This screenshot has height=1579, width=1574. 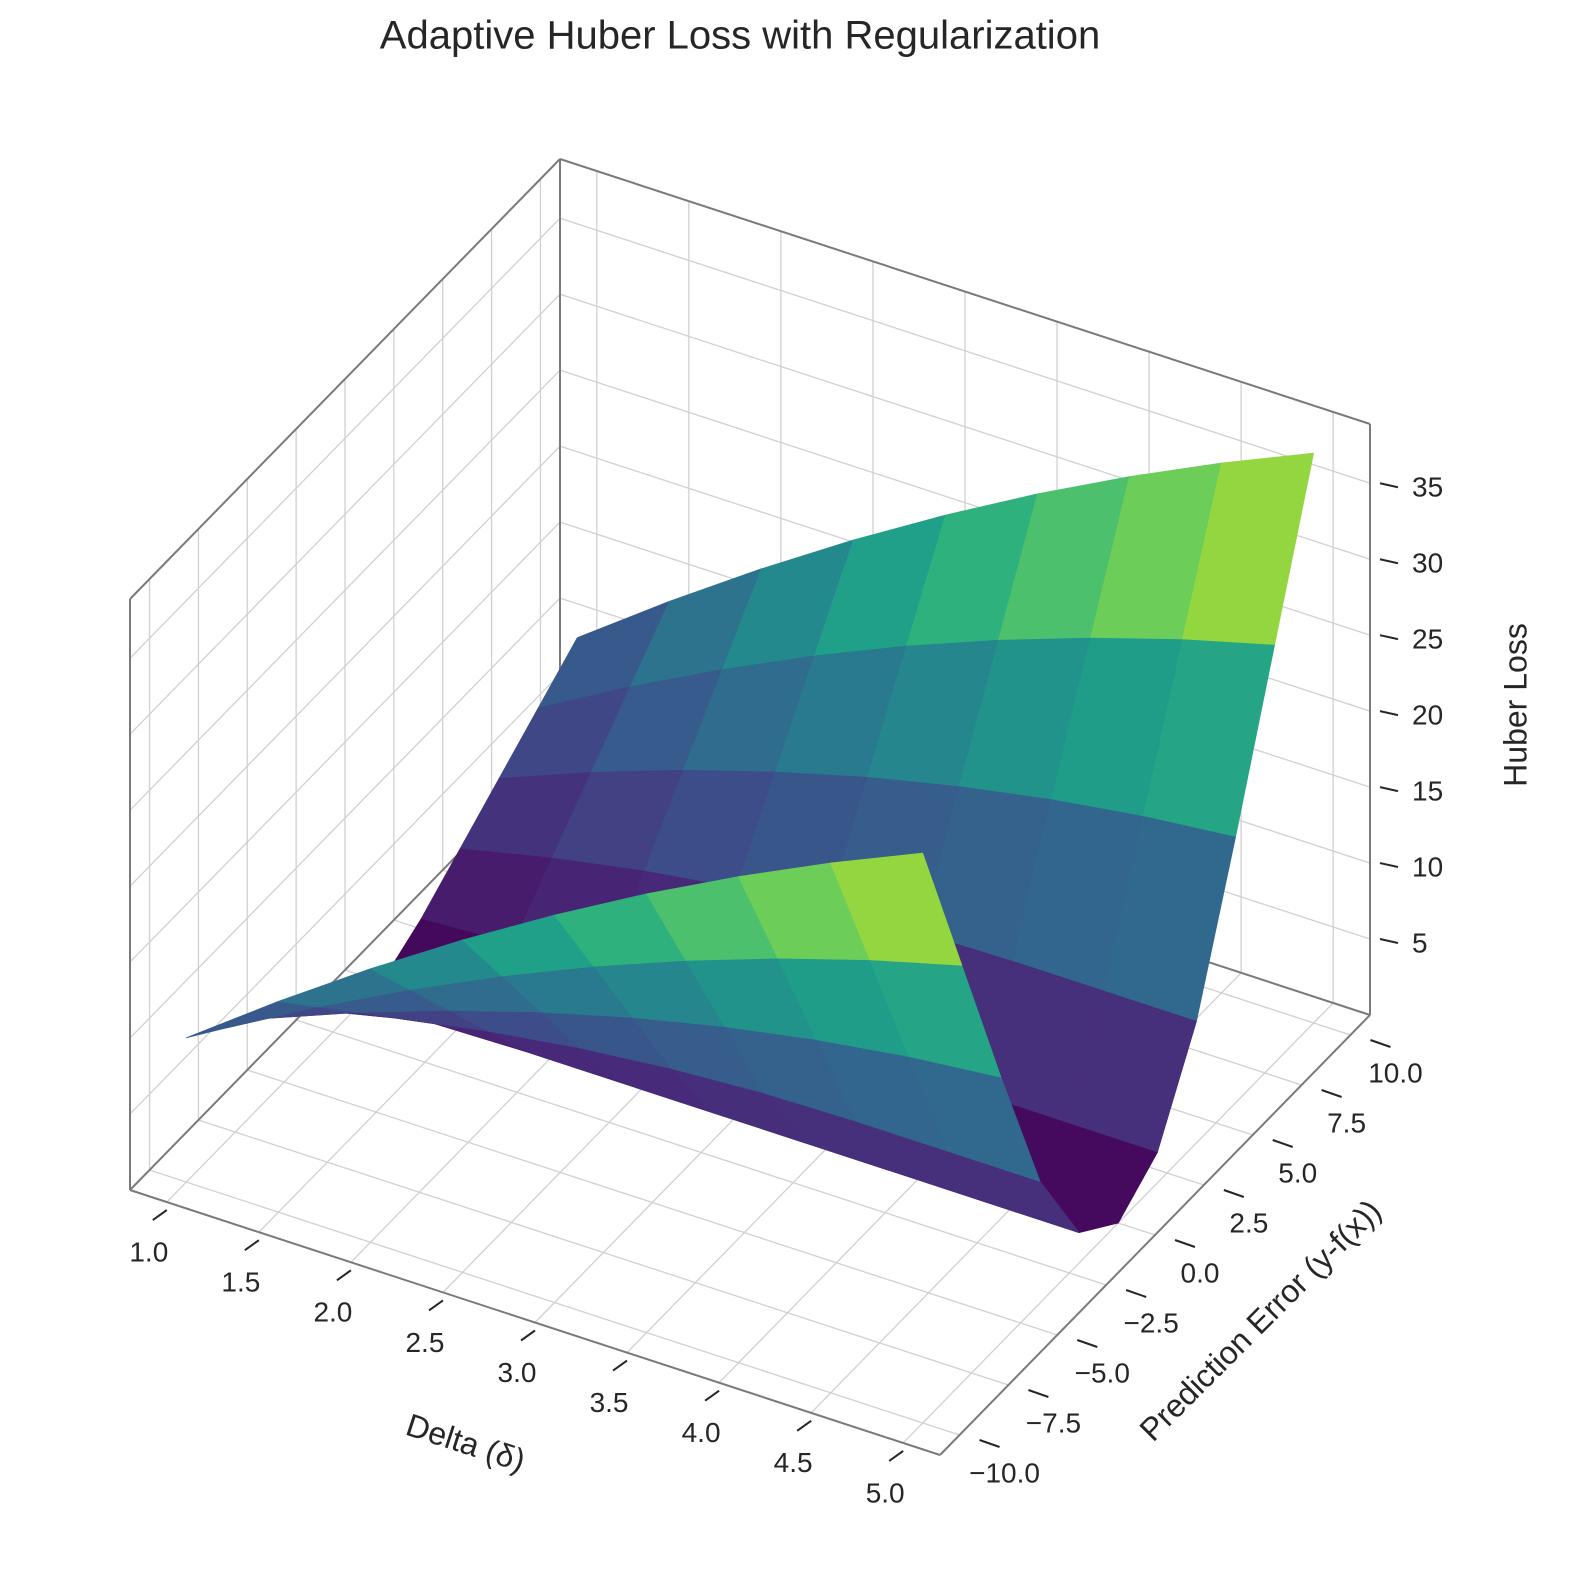 I want to click on y-tick-label: 5.0, so click(x=1297, y=1172).